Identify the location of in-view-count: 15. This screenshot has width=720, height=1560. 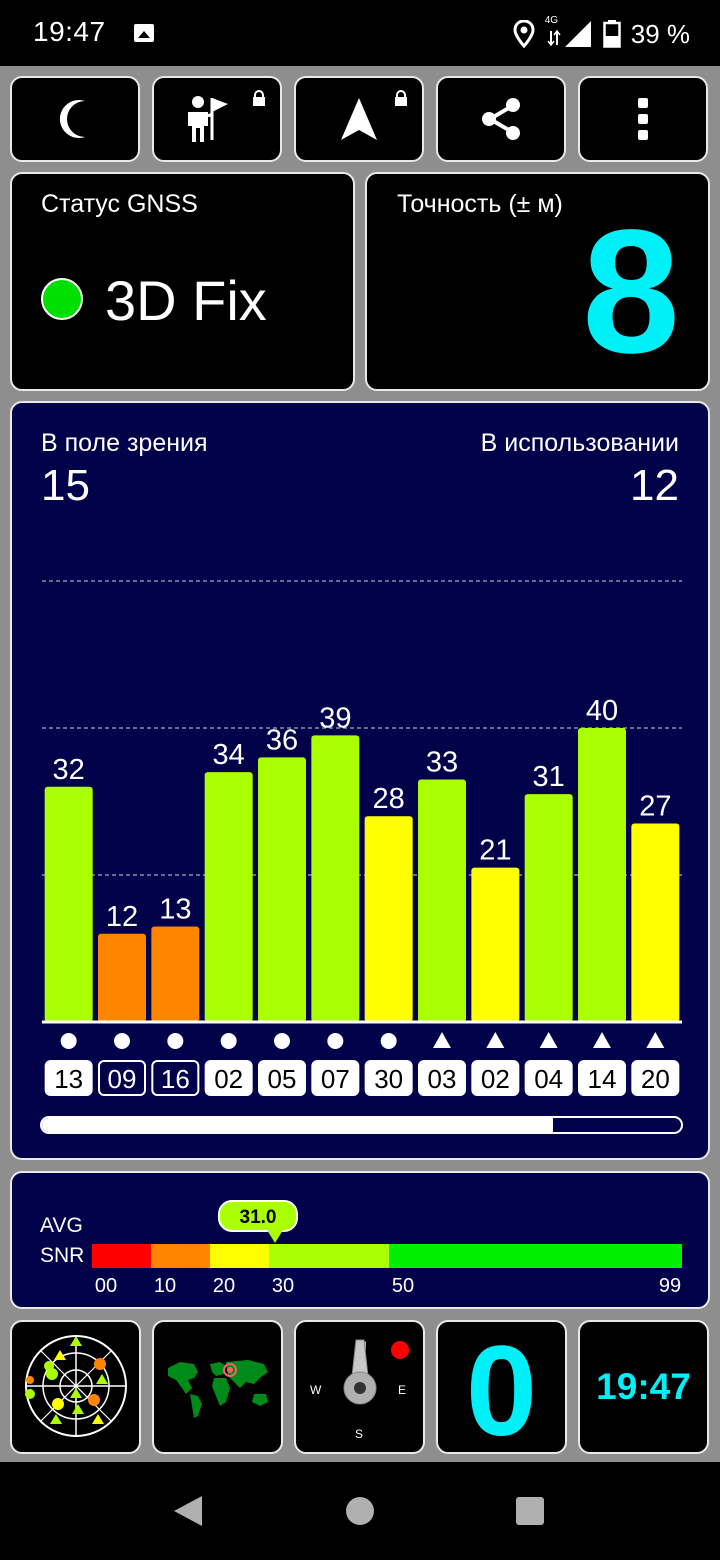
(65, 485).